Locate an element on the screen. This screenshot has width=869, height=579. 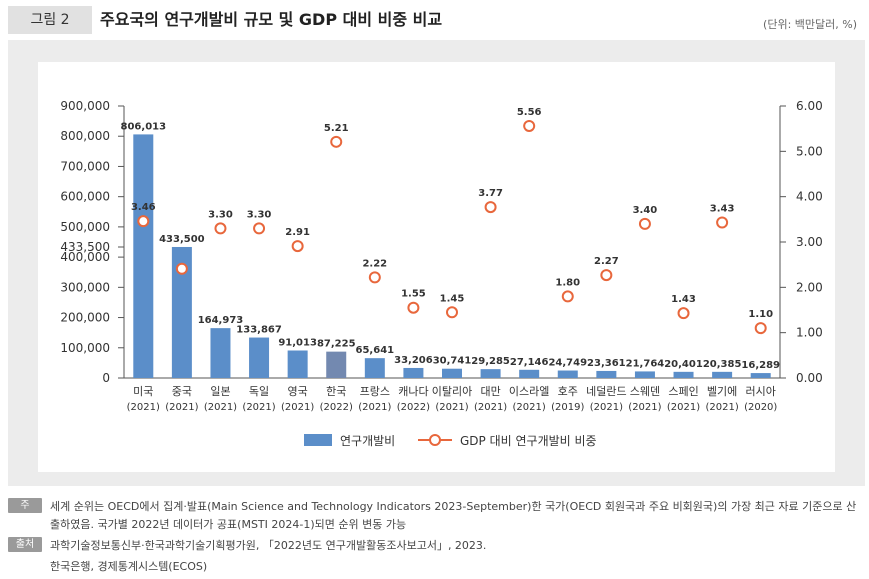
left-axis-tick-label: 400,000 is located at coordinates (85, 257).